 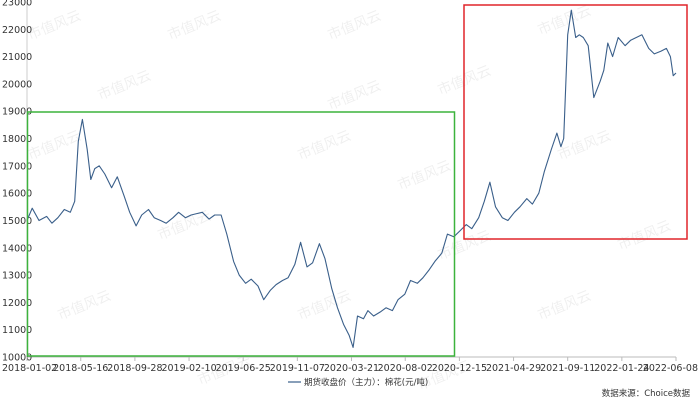 What do you see at coordinates (567, 368) in the screenshot?
I see `x-tick-label: 2021-09-11` at bounding box center [567, 368].